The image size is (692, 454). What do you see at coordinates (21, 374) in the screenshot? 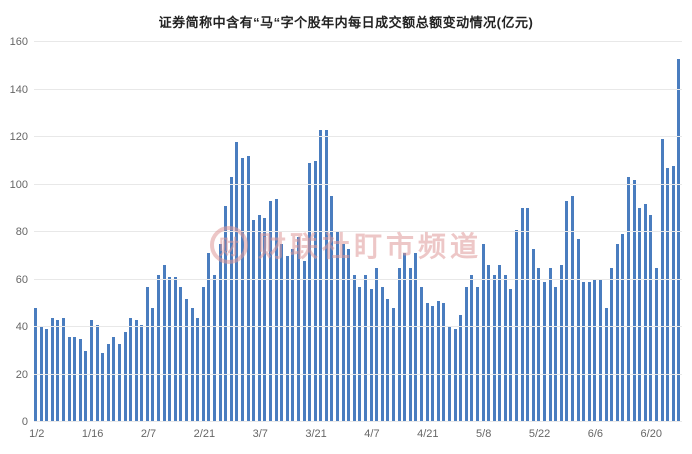
I see `y-tick-label: 20` at bounding box center [21, 374].